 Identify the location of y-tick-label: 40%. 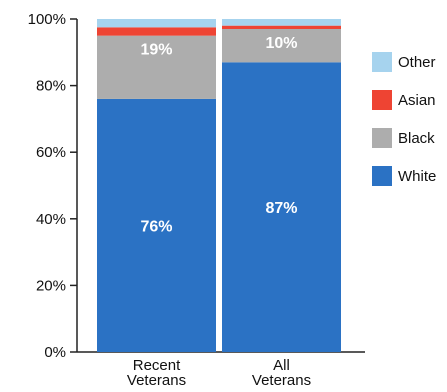
(51, 219).